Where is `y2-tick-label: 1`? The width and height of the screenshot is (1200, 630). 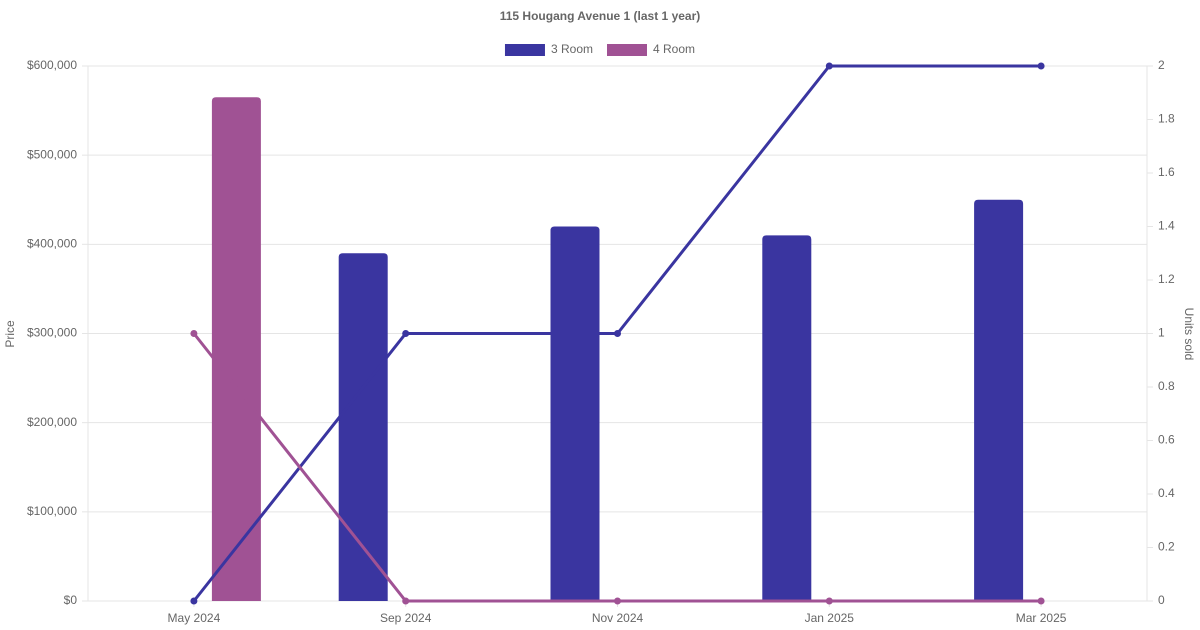 y2-tick-label: 1 is located at coordinates (1161, 333).